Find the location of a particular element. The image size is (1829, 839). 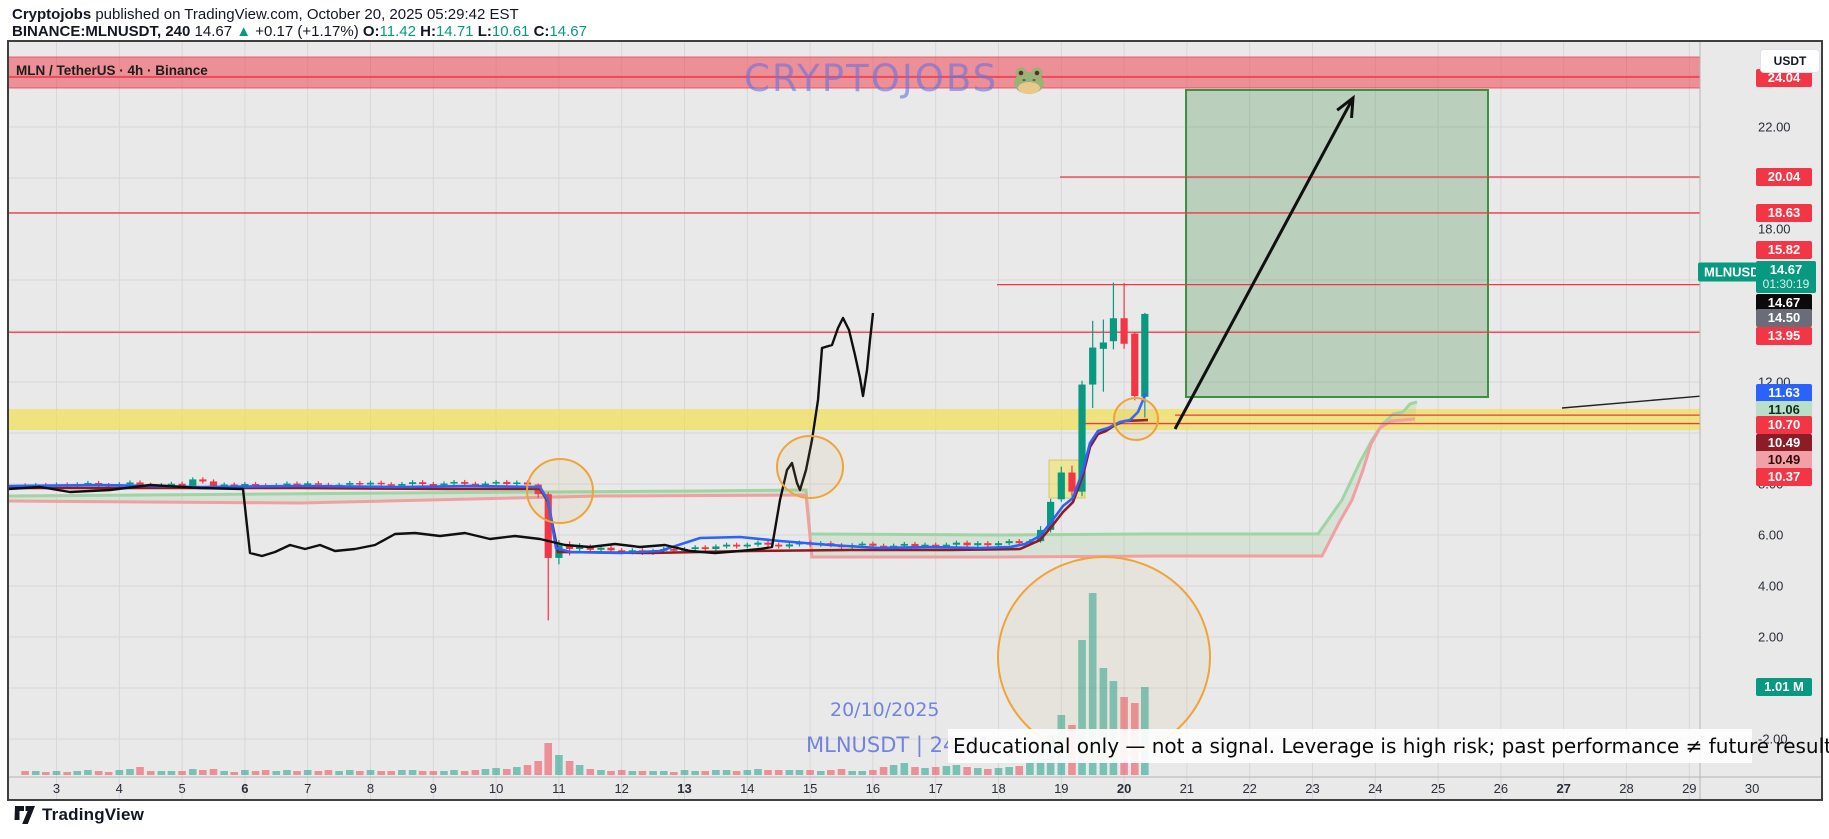

close-label: C: is located at coordinates (541, 31).